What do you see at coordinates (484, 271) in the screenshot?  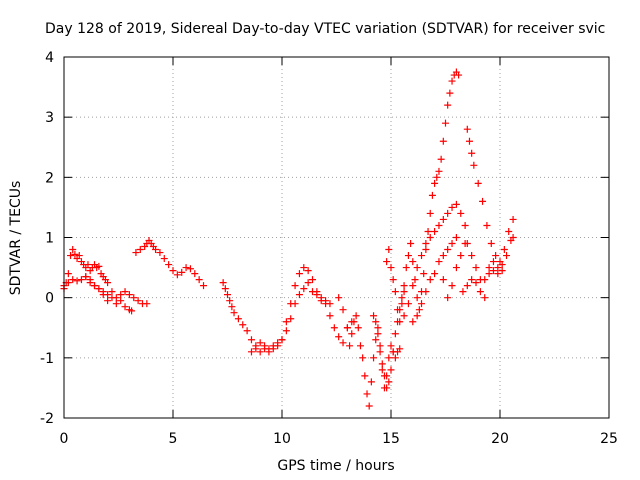 I see `series-svic-n` at bounding box center [484, 271].